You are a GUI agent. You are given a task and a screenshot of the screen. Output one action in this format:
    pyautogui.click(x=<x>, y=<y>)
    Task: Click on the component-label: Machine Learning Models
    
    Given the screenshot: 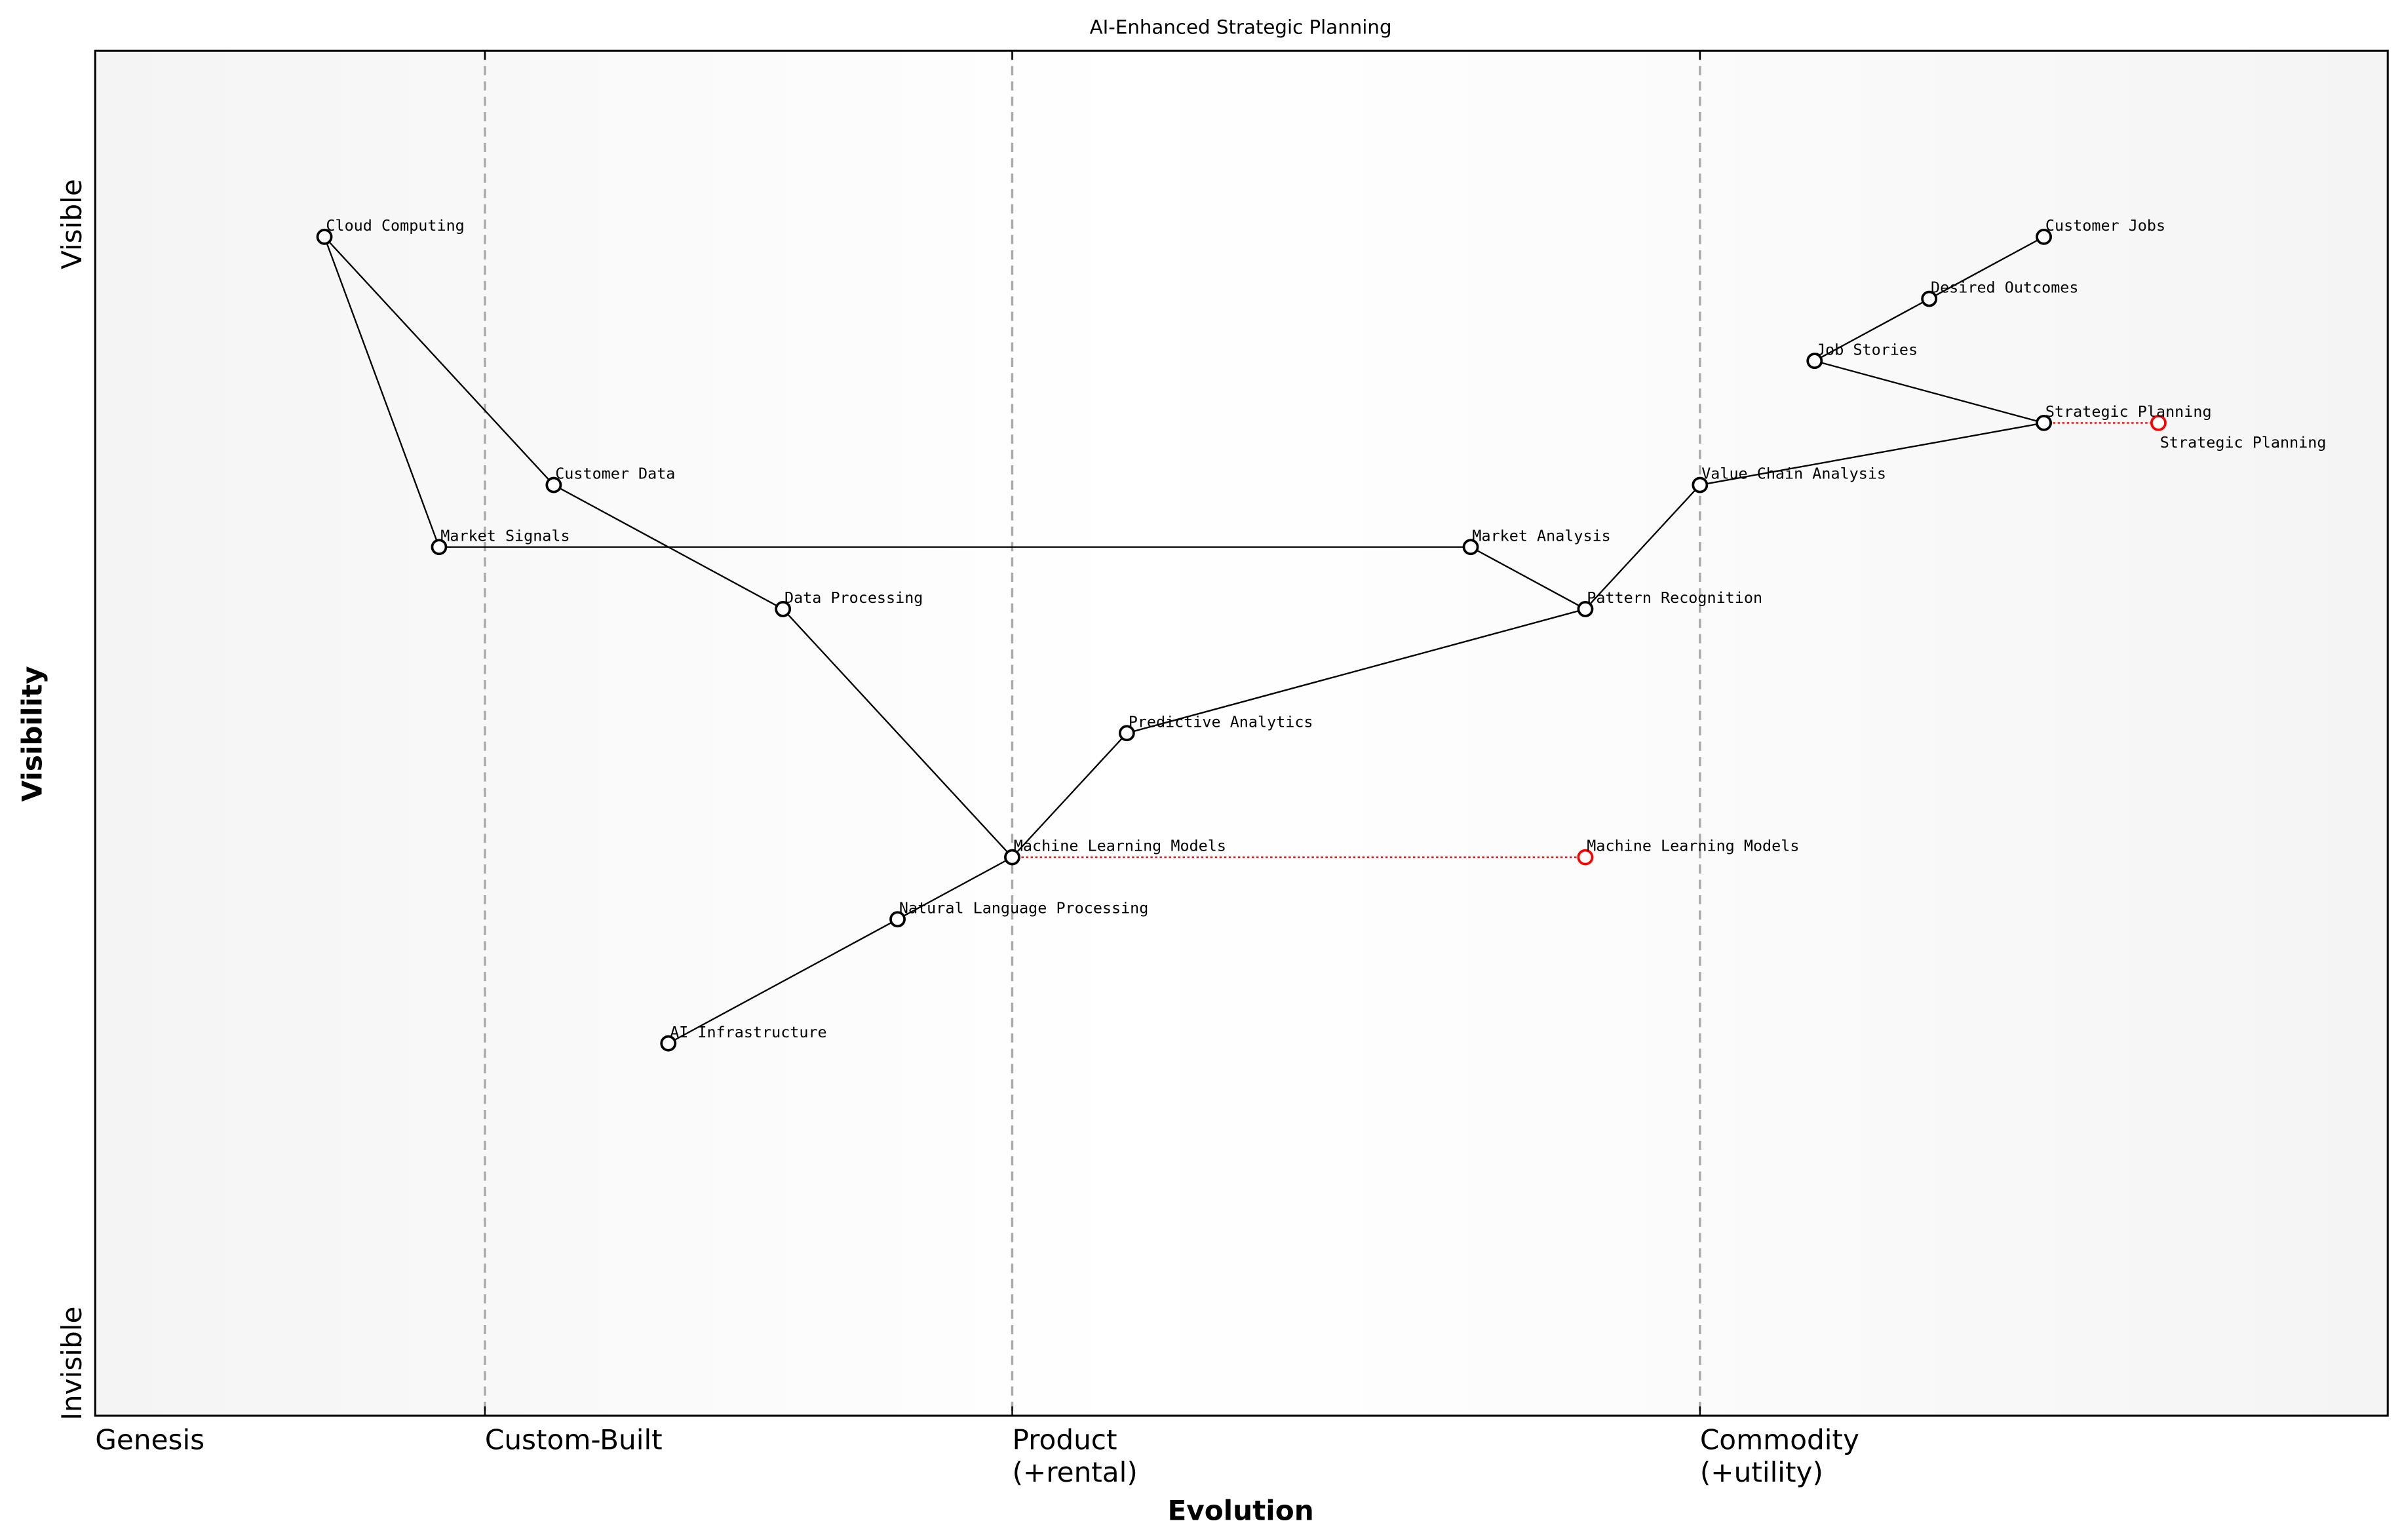 What is the action you would take?
    pyautogui.click(x=1120, y=846)
    